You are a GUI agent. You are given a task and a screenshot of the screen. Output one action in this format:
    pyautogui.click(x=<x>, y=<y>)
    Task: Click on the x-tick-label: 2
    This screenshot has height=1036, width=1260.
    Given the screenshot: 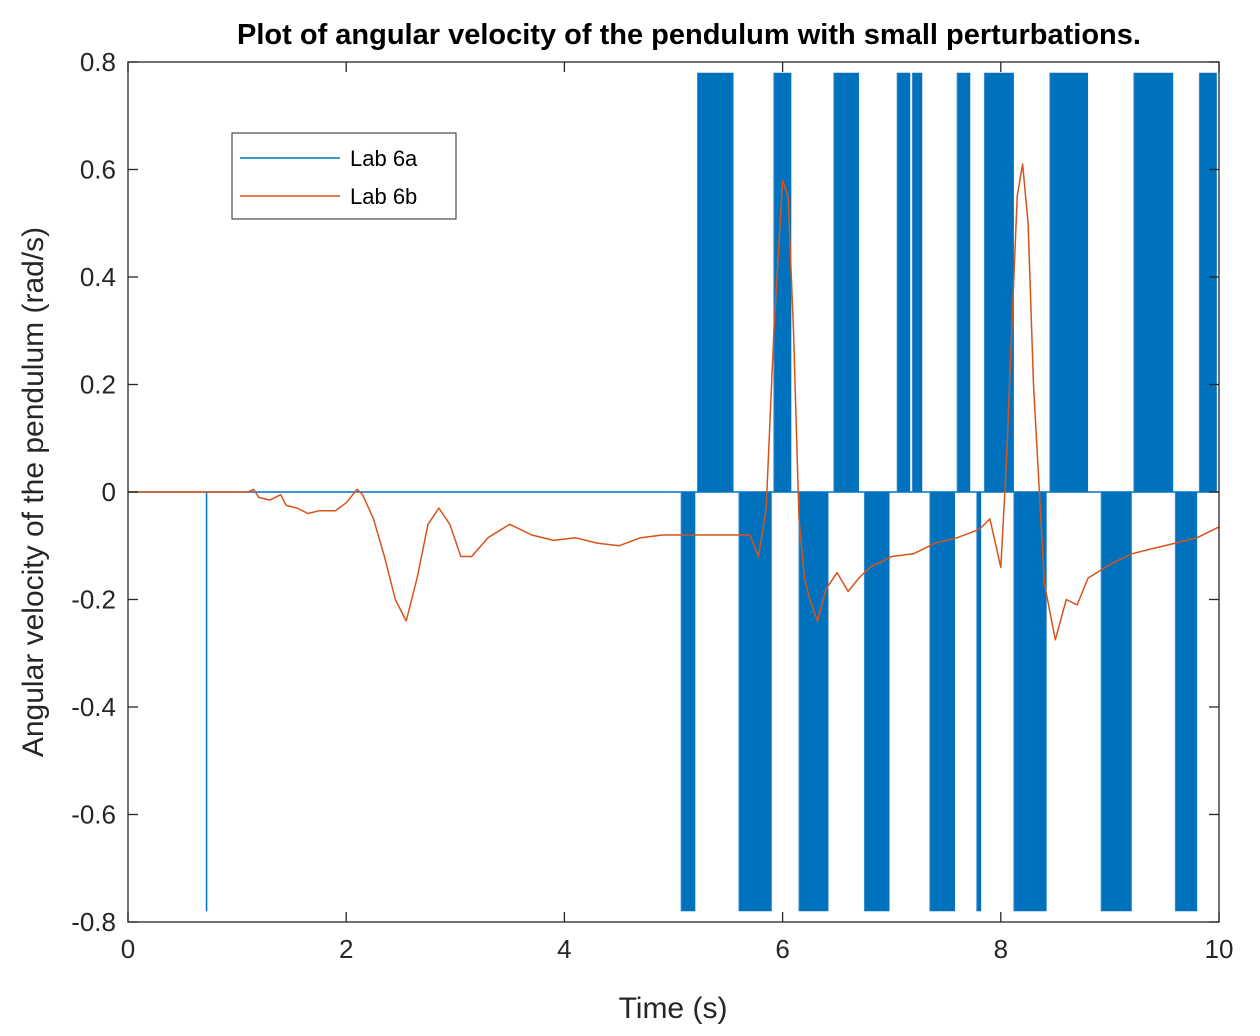 What is the action you would take?
    pyautogui.click(x=346, y=949)
    